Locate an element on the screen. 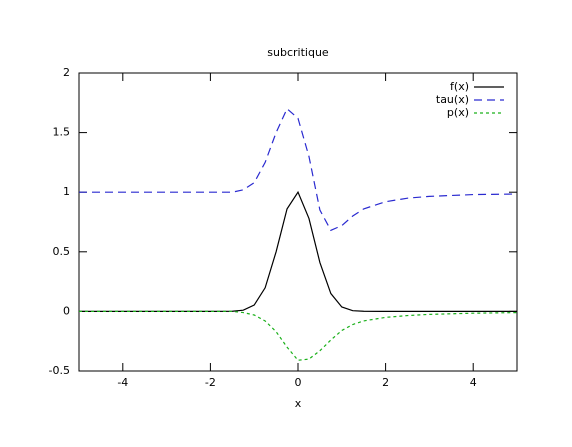 This screenshot has width=572, height=447. y-tick-label: -0.5 is located at coordinates (59, 370).